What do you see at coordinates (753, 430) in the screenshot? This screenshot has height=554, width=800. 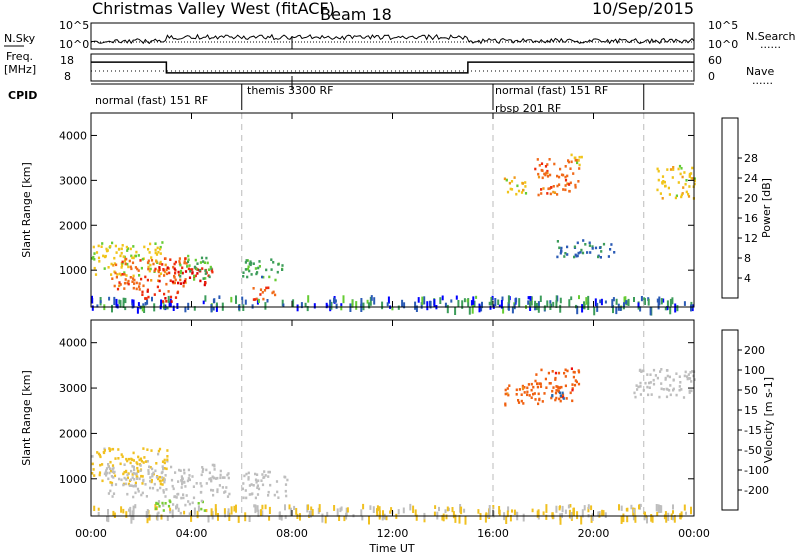 I see `colorbar-tick-label: -15` at bounding box center [753, 430].